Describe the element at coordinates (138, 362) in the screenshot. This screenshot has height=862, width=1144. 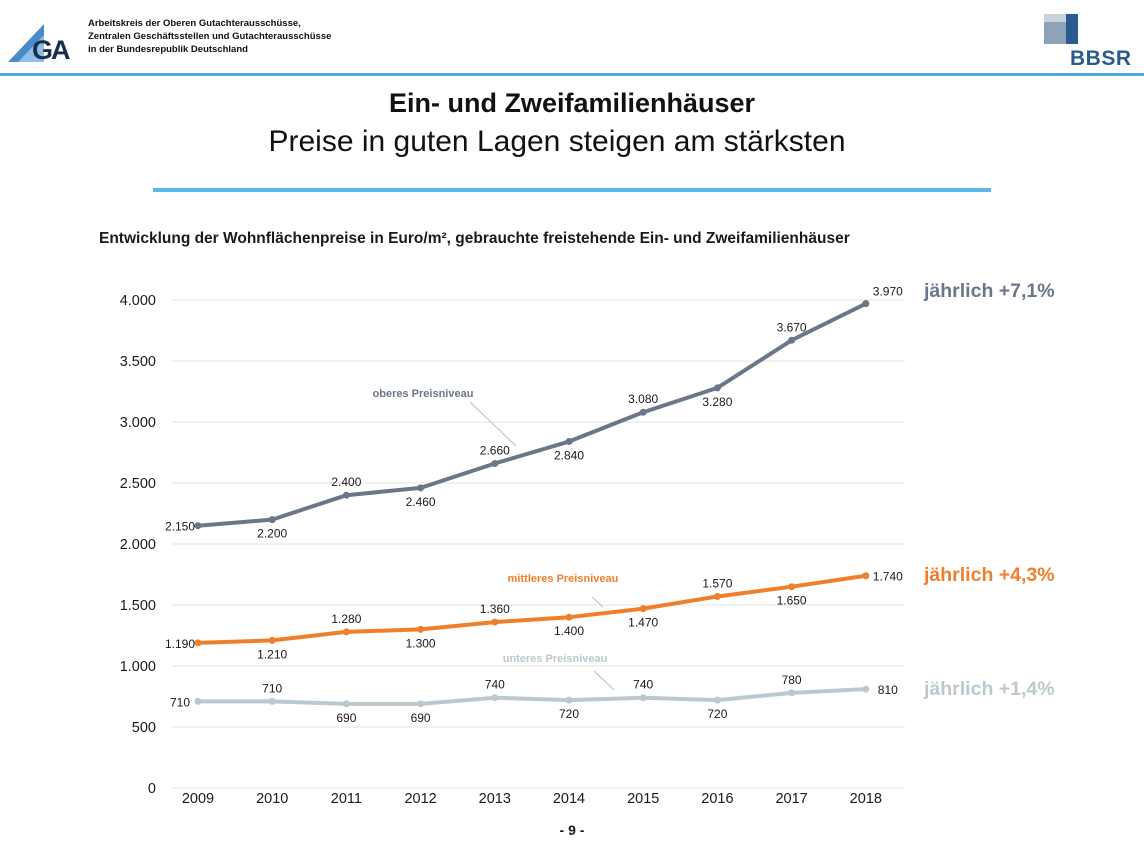
I see `y-tick-label: 3.500` at that location.